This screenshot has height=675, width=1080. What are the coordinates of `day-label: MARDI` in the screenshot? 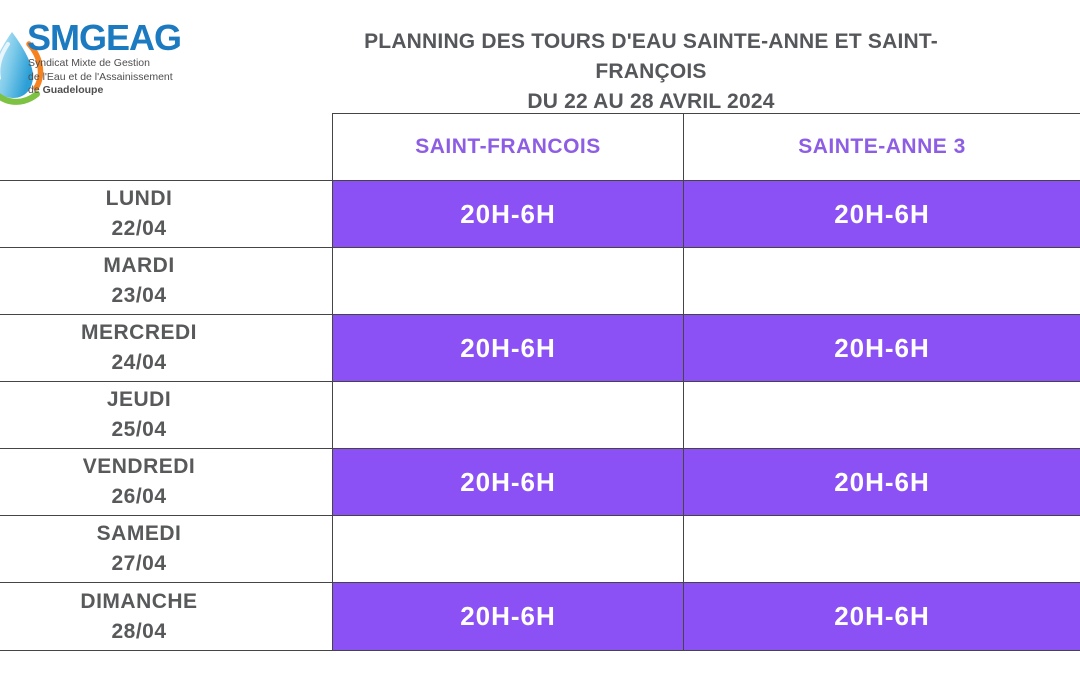 It's located at (139, 265).